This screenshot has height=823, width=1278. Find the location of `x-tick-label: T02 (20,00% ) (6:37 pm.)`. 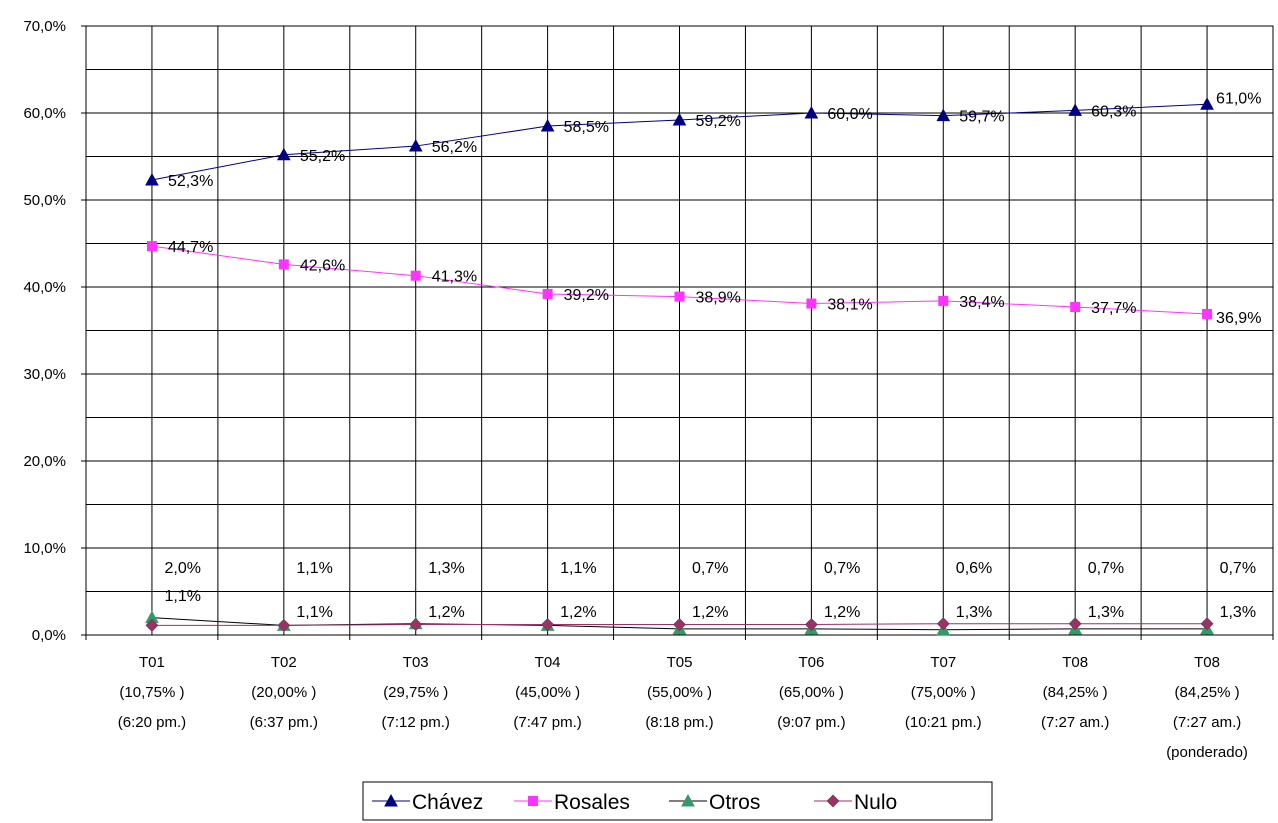

x-tick-label: T02 (20,00% ) (6:37 pm.) is located at coordinates (284, 692).